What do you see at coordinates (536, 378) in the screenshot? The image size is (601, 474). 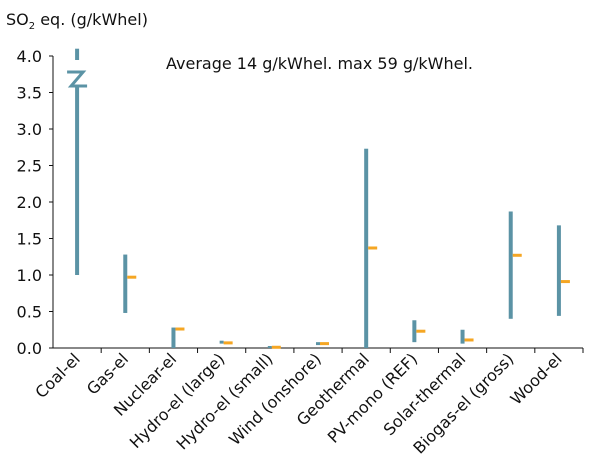 I see `x-tick-label: Wood-el` at bounding box center [536, 378].